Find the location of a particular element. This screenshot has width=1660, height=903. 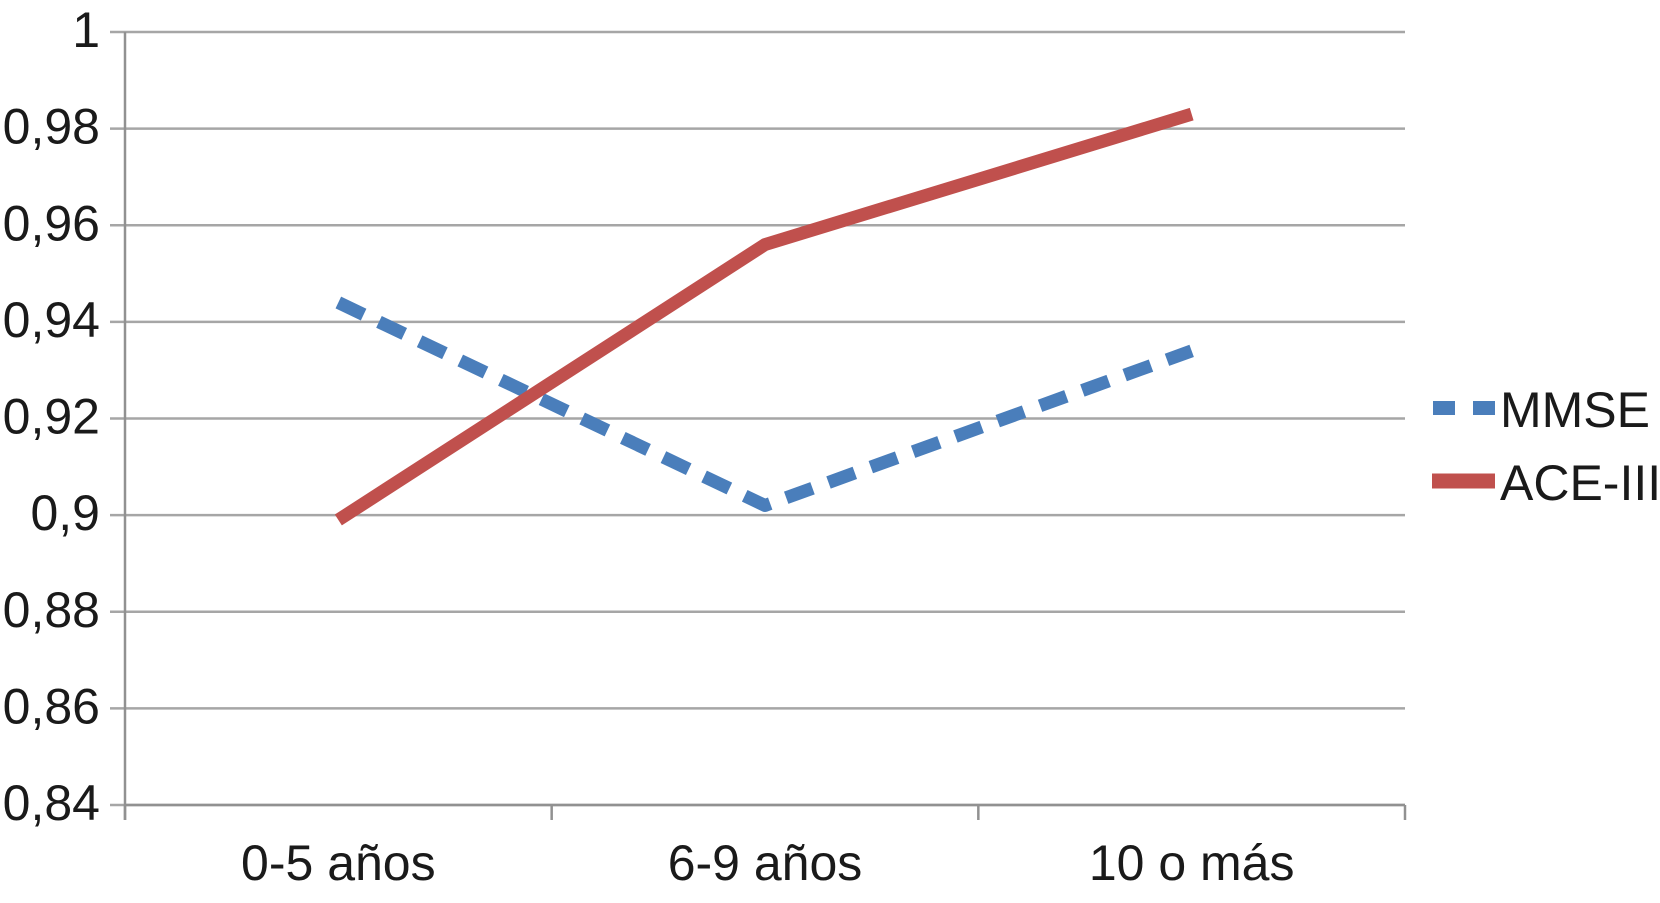

legend-item-mmse: MMSE is located at coordinates (1541, 410).